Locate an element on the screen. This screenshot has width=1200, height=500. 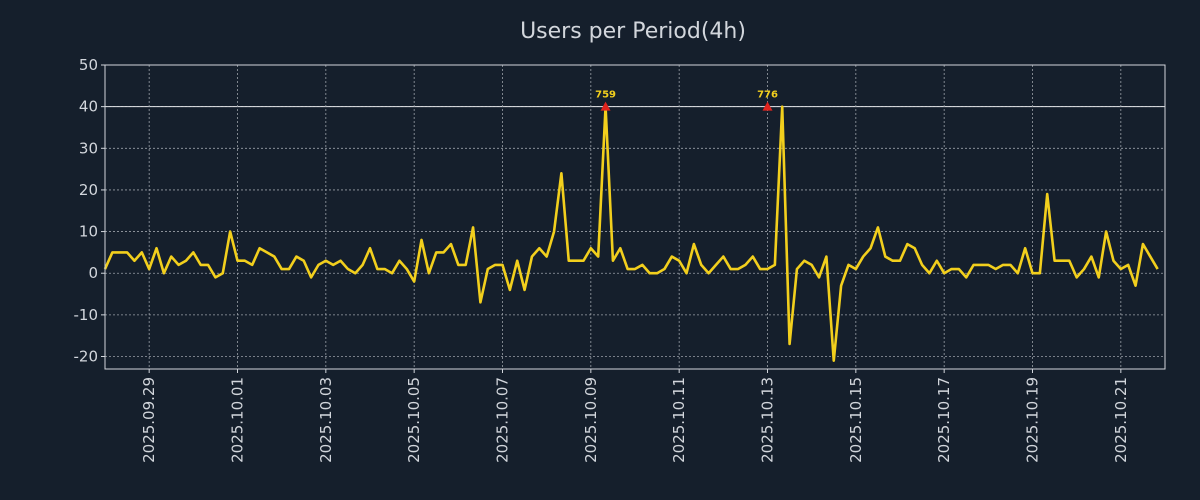
y-axis: 50 40 30 20 10 0 -10 -20 is located at coordinates (89, 211).